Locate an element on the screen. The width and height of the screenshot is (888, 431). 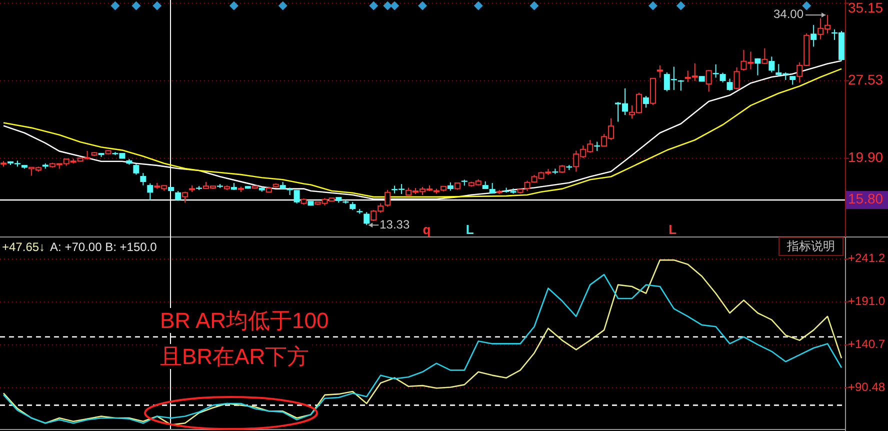
annotation: BR AR均低于100 is located at coordinates (244, 320).